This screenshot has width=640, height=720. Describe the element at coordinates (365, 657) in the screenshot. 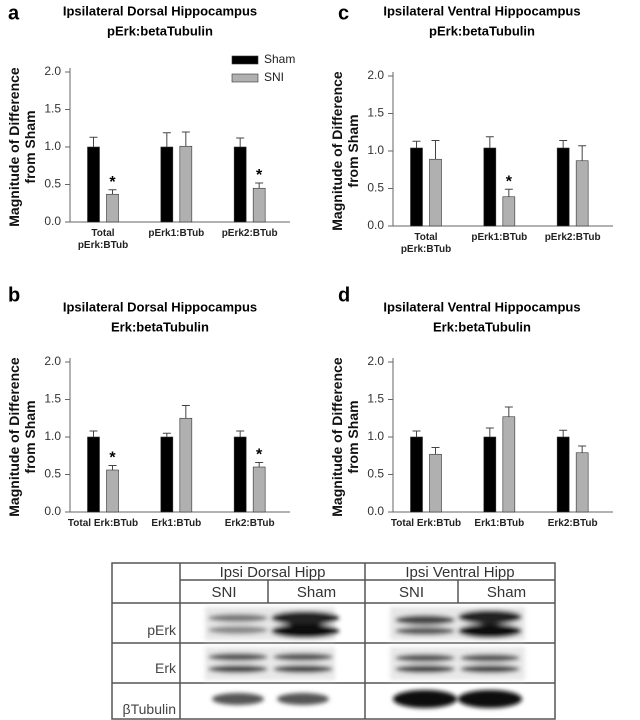

I see `blot-bands` at that location.